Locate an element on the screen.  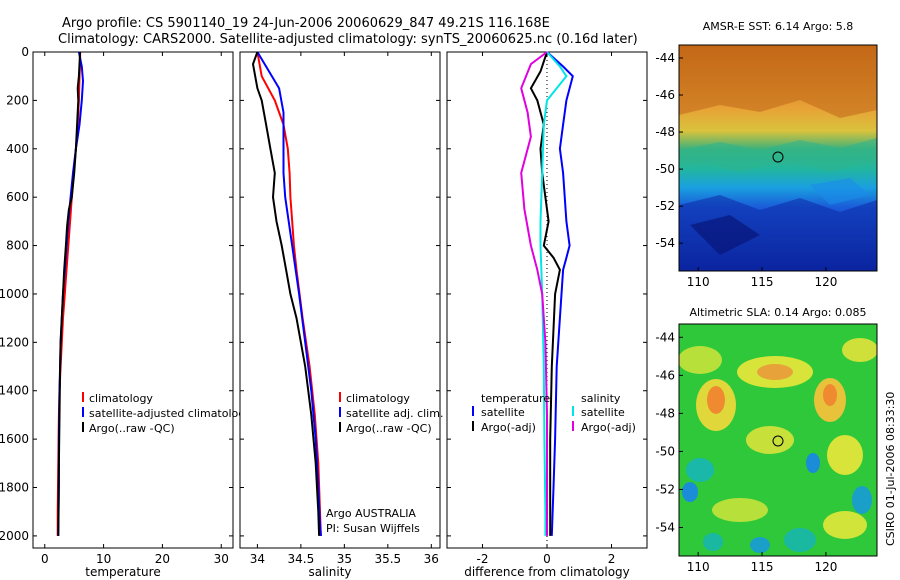
legend-label: satellite-adjusted climatology is located at coordinates (170, 413).